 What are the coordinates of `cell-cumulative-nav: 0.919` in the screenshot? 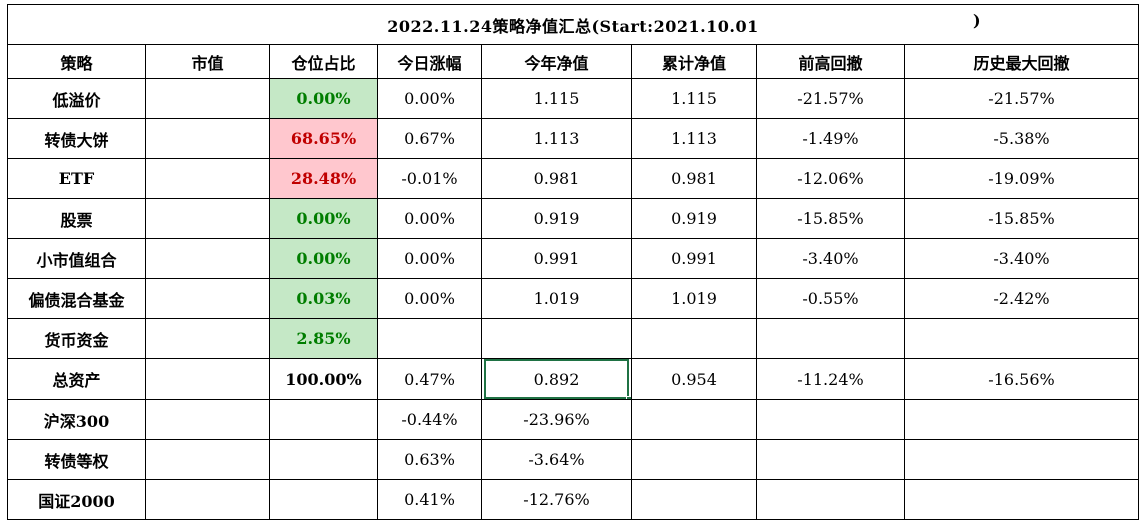 It's located at (694, 218).